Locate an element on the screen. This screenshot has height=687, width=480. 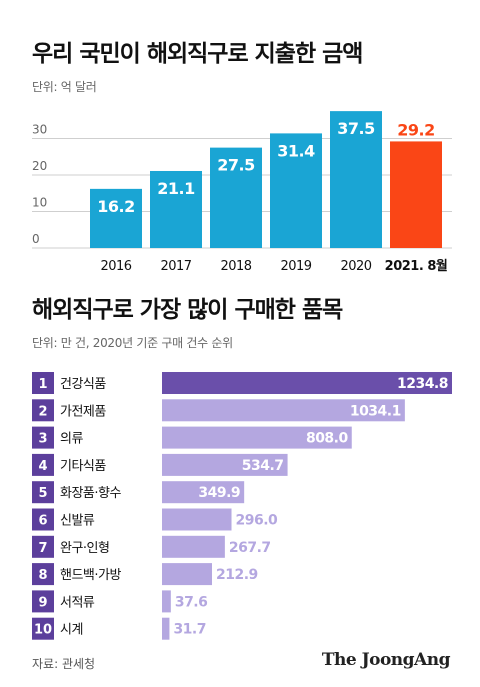
item-label: 핸드백·가방 is located at coordinates (90, 575).